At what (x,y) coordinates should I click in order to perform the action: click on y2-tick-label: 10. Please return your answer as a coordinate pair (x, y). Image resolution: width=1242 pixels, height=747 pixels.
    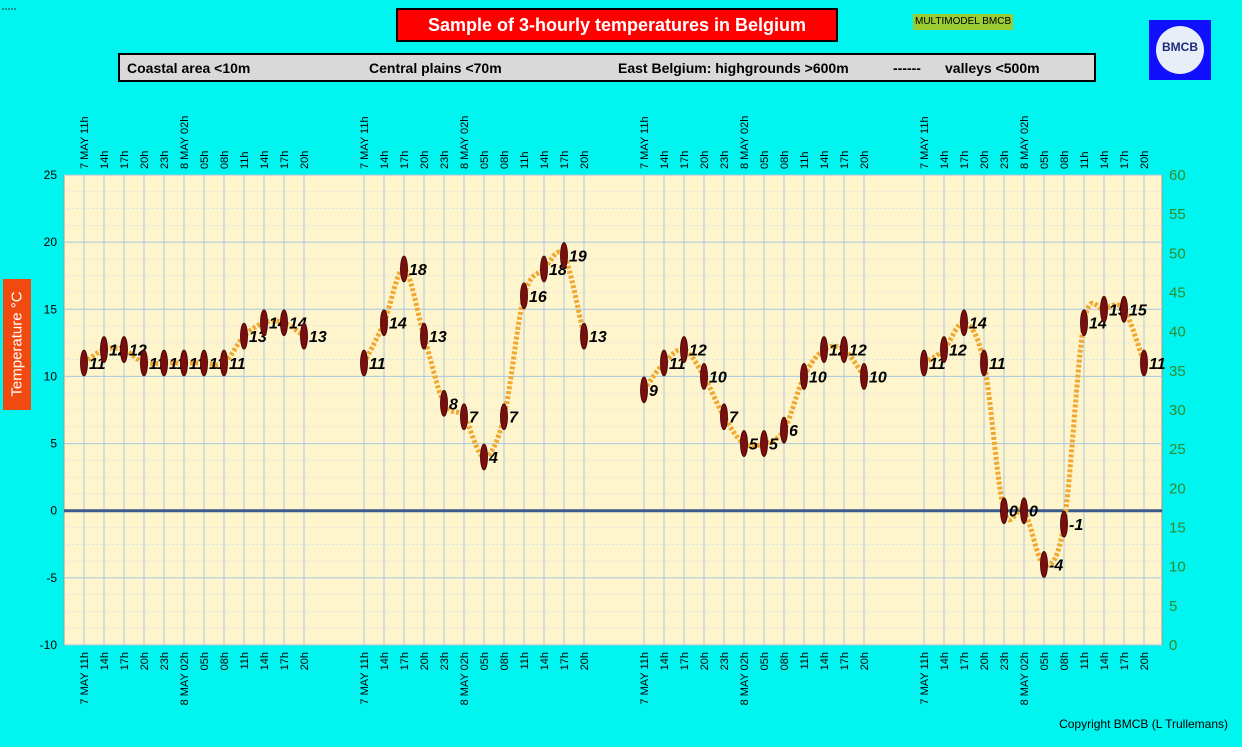
    Looking at the image, I should click on (1177, 567).